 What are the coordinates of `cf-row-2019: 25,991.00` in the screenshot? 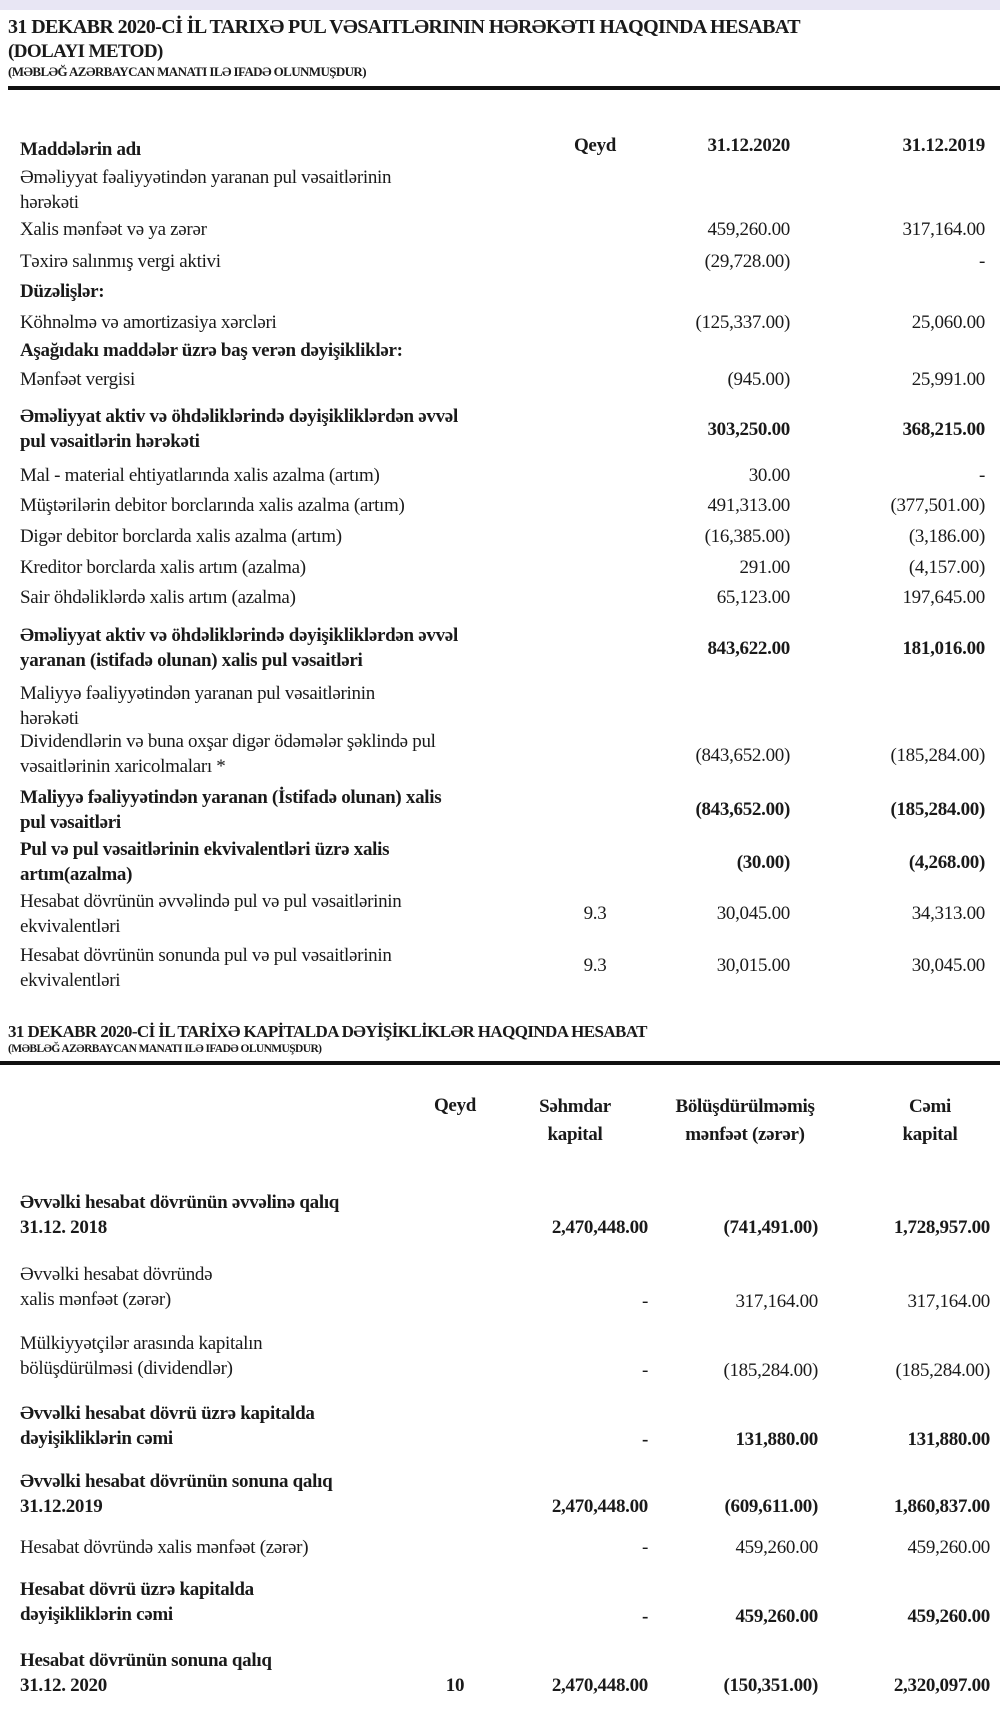 It's located at (948, 379).